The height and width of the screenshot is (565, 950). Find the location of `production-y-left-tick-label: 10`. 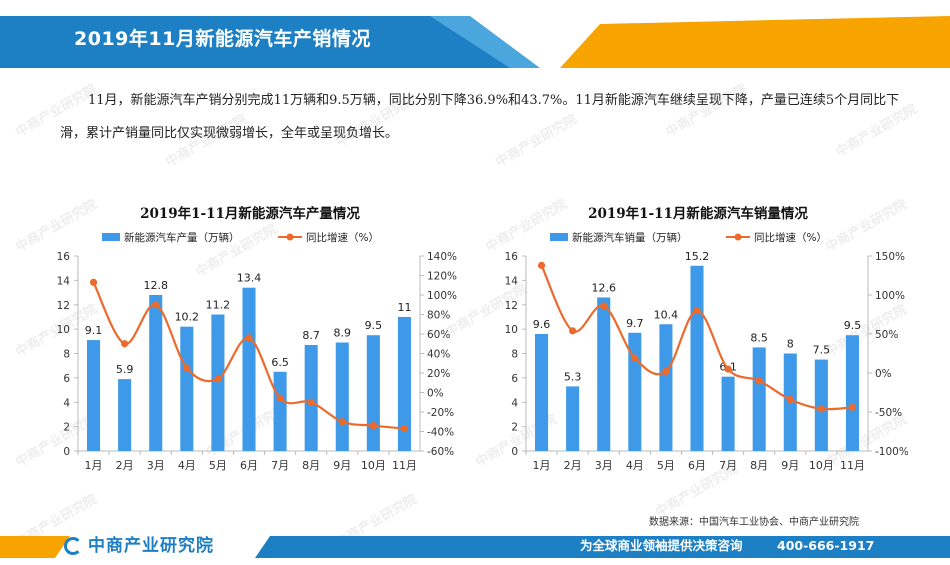

production-y-left-tick-label: 10 is located at coordinates (63, 330).